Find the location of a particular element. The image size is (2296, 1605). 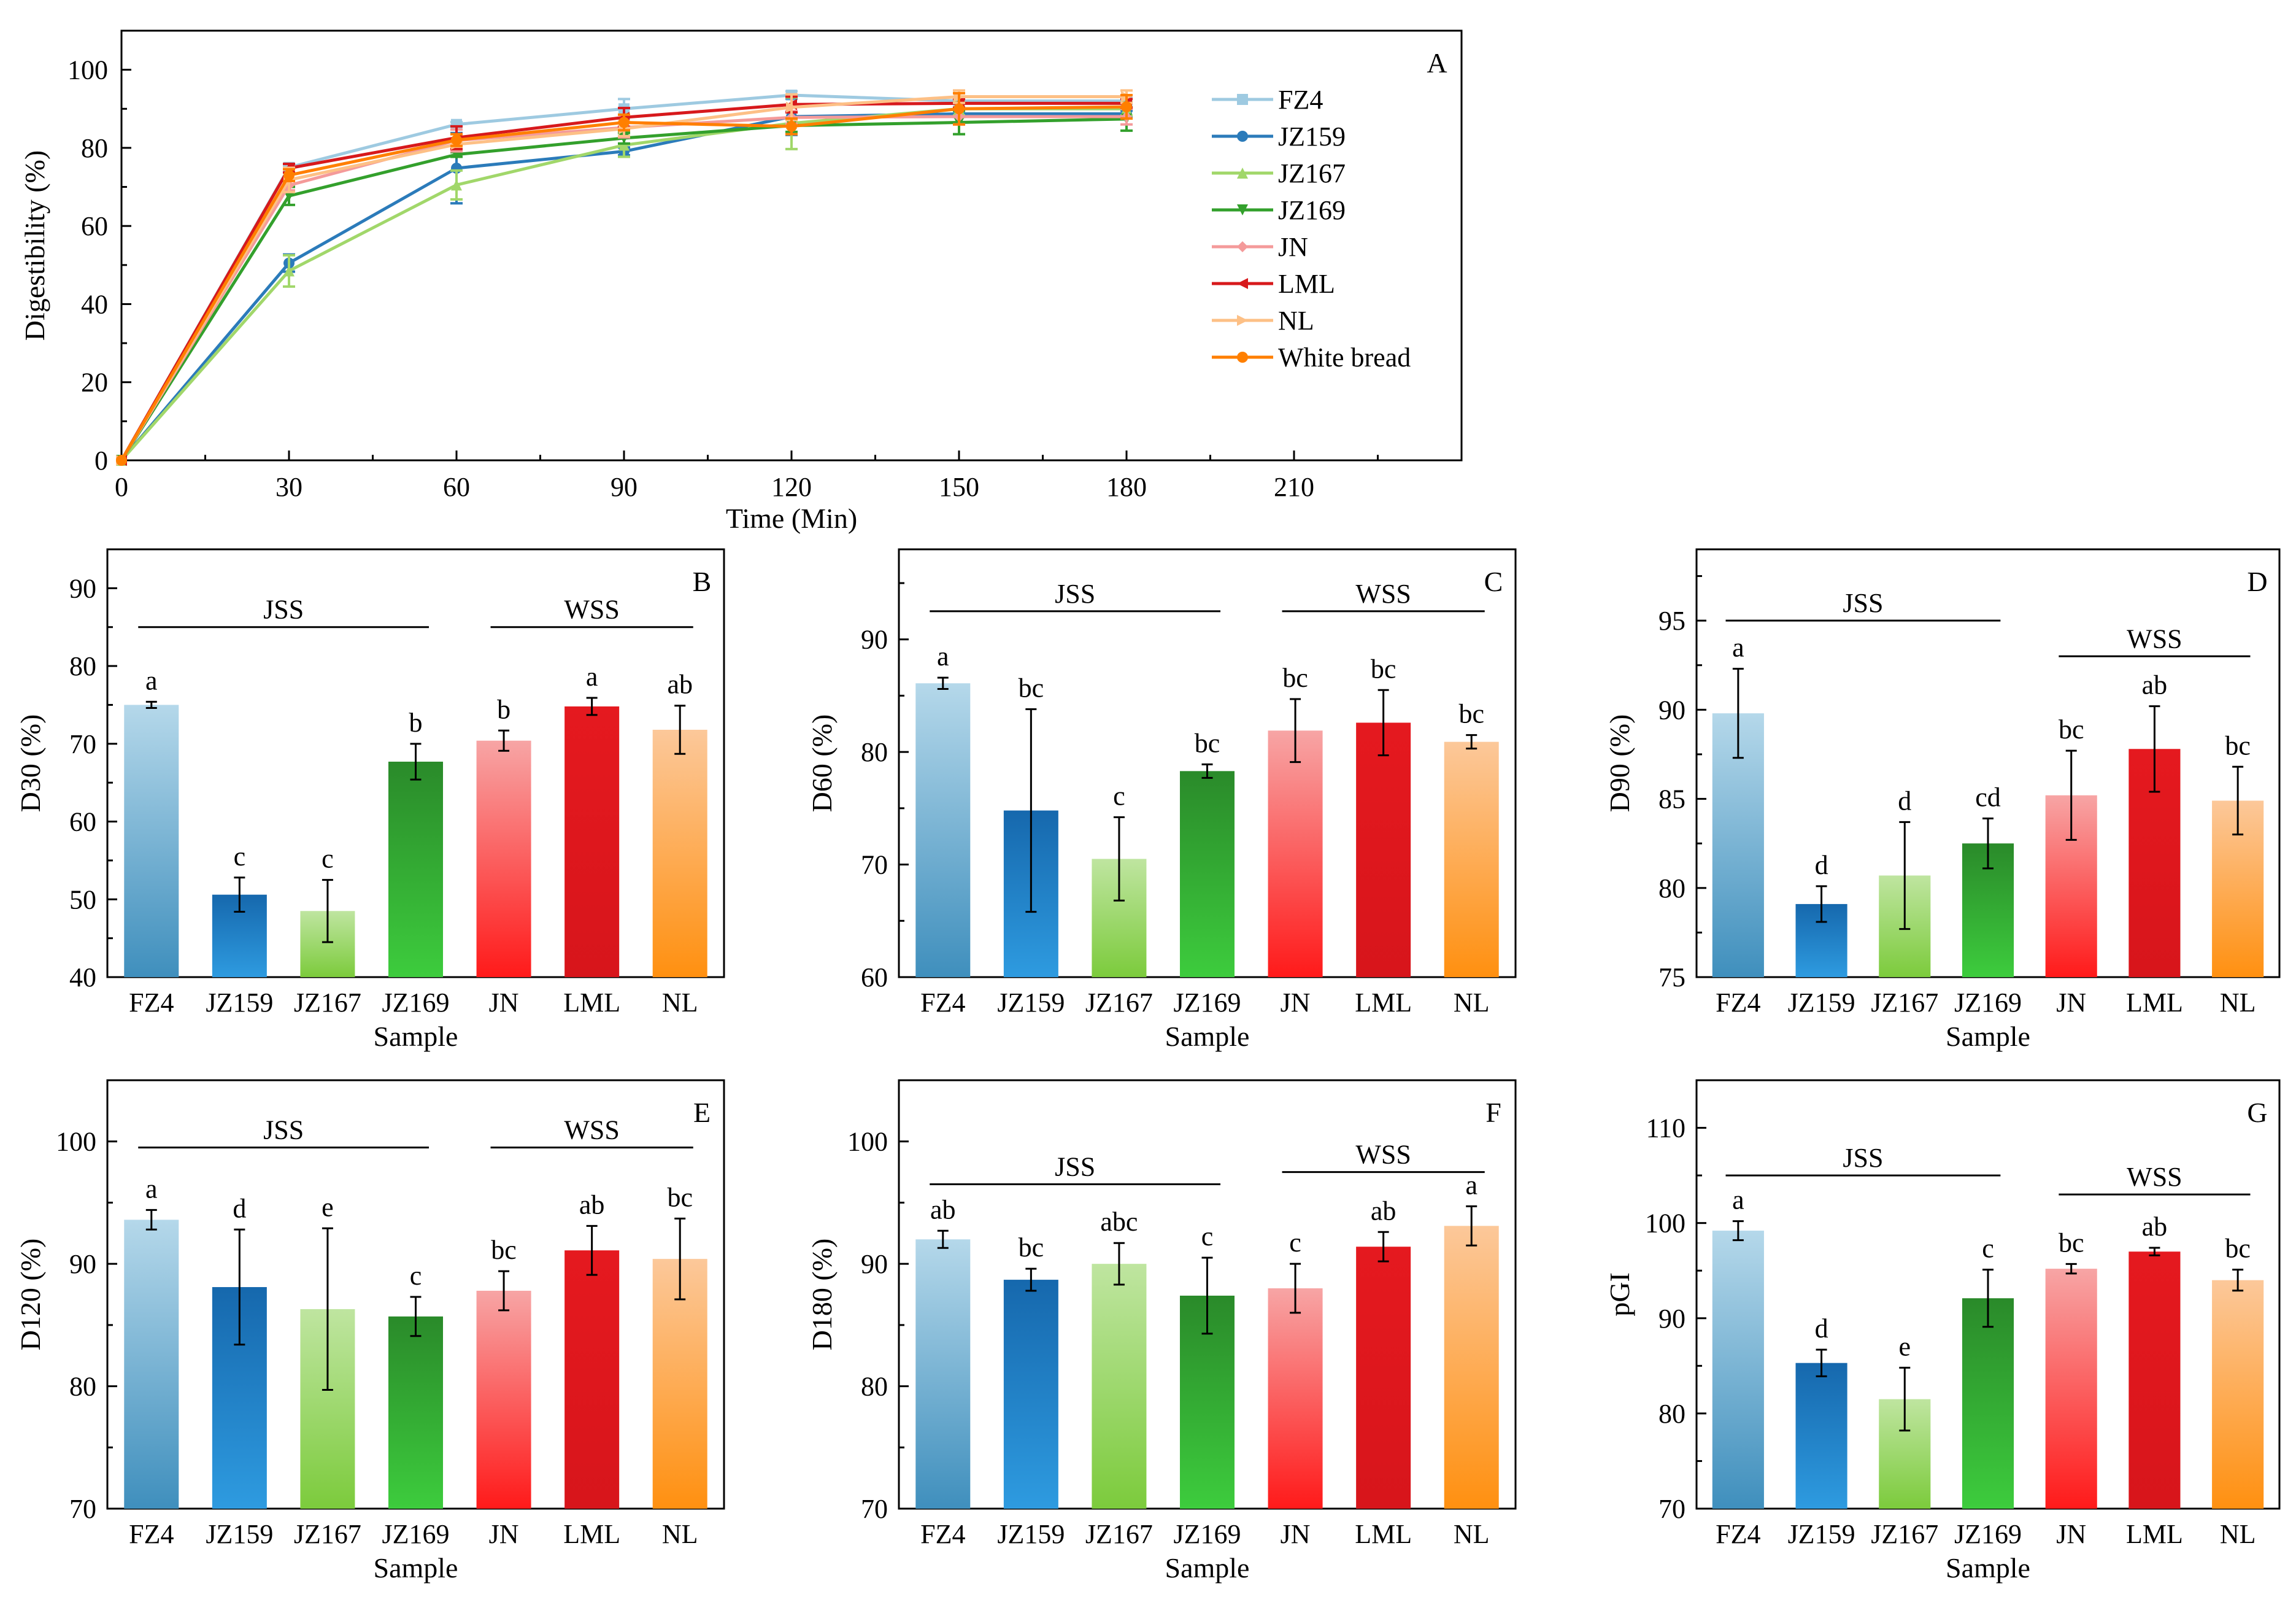

y-axis-title: pGI is located at coordinates (1619, 1294).